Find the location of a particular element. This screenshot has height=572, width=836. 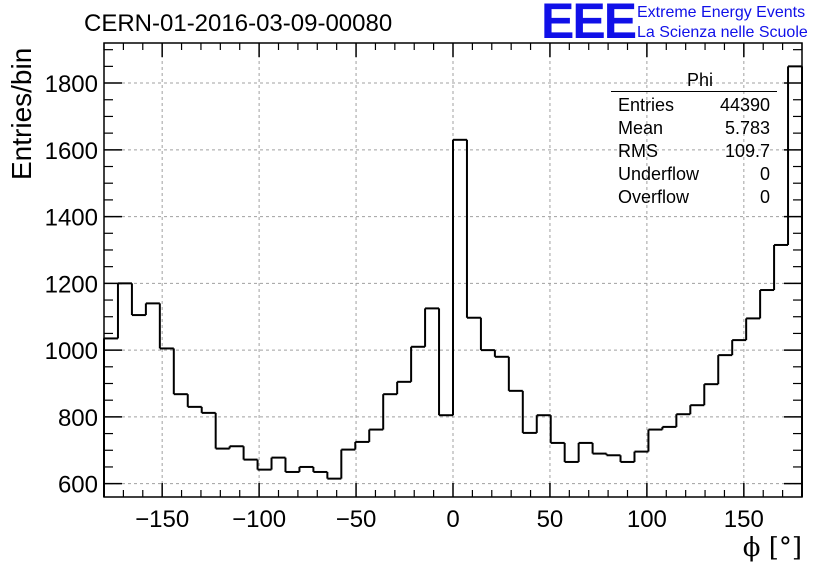

x-tick-label: −50 is located at coordinates (356, 519).